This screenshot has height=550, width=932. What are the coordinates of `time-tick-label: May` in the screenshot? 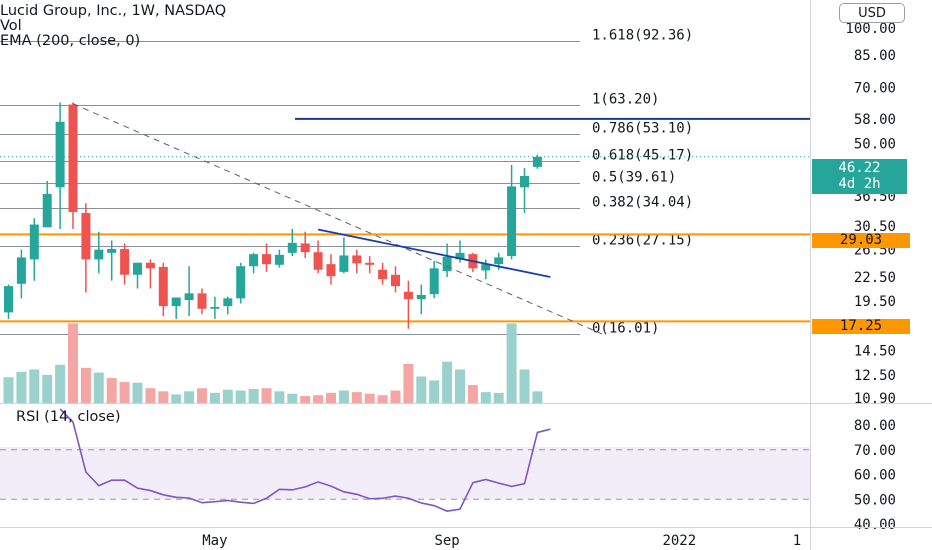 It's located at (214, 541).